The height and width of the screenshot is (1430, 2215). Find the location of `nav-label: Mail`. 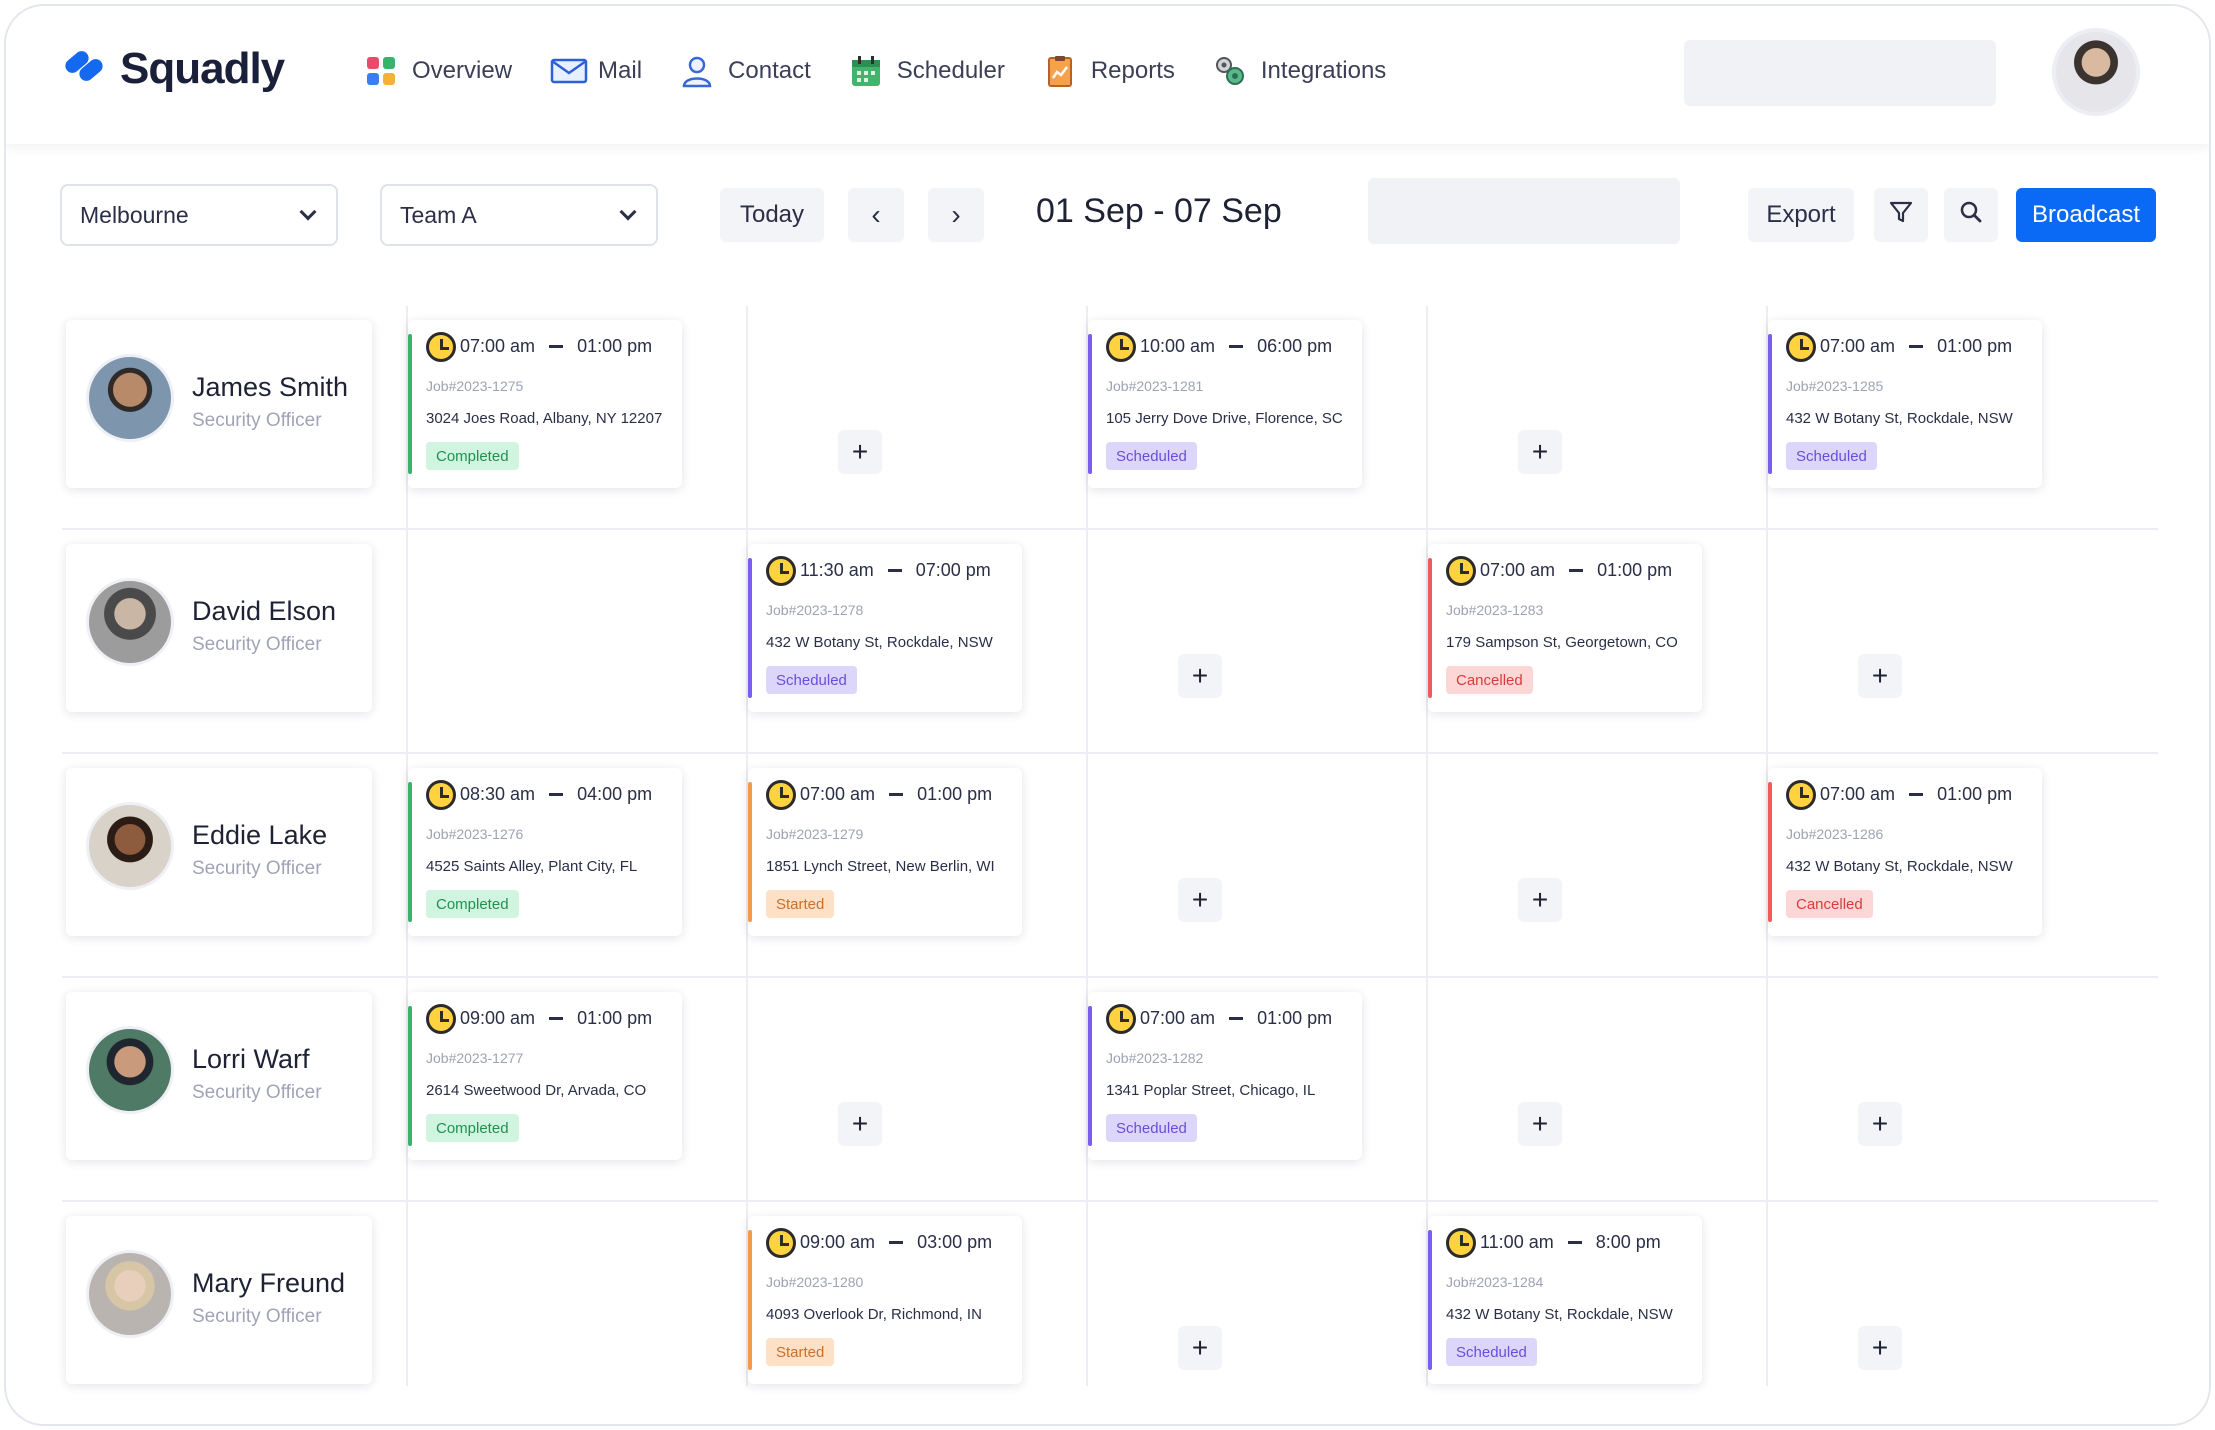

nav-label: Mail is located at coordinates (620, 70).